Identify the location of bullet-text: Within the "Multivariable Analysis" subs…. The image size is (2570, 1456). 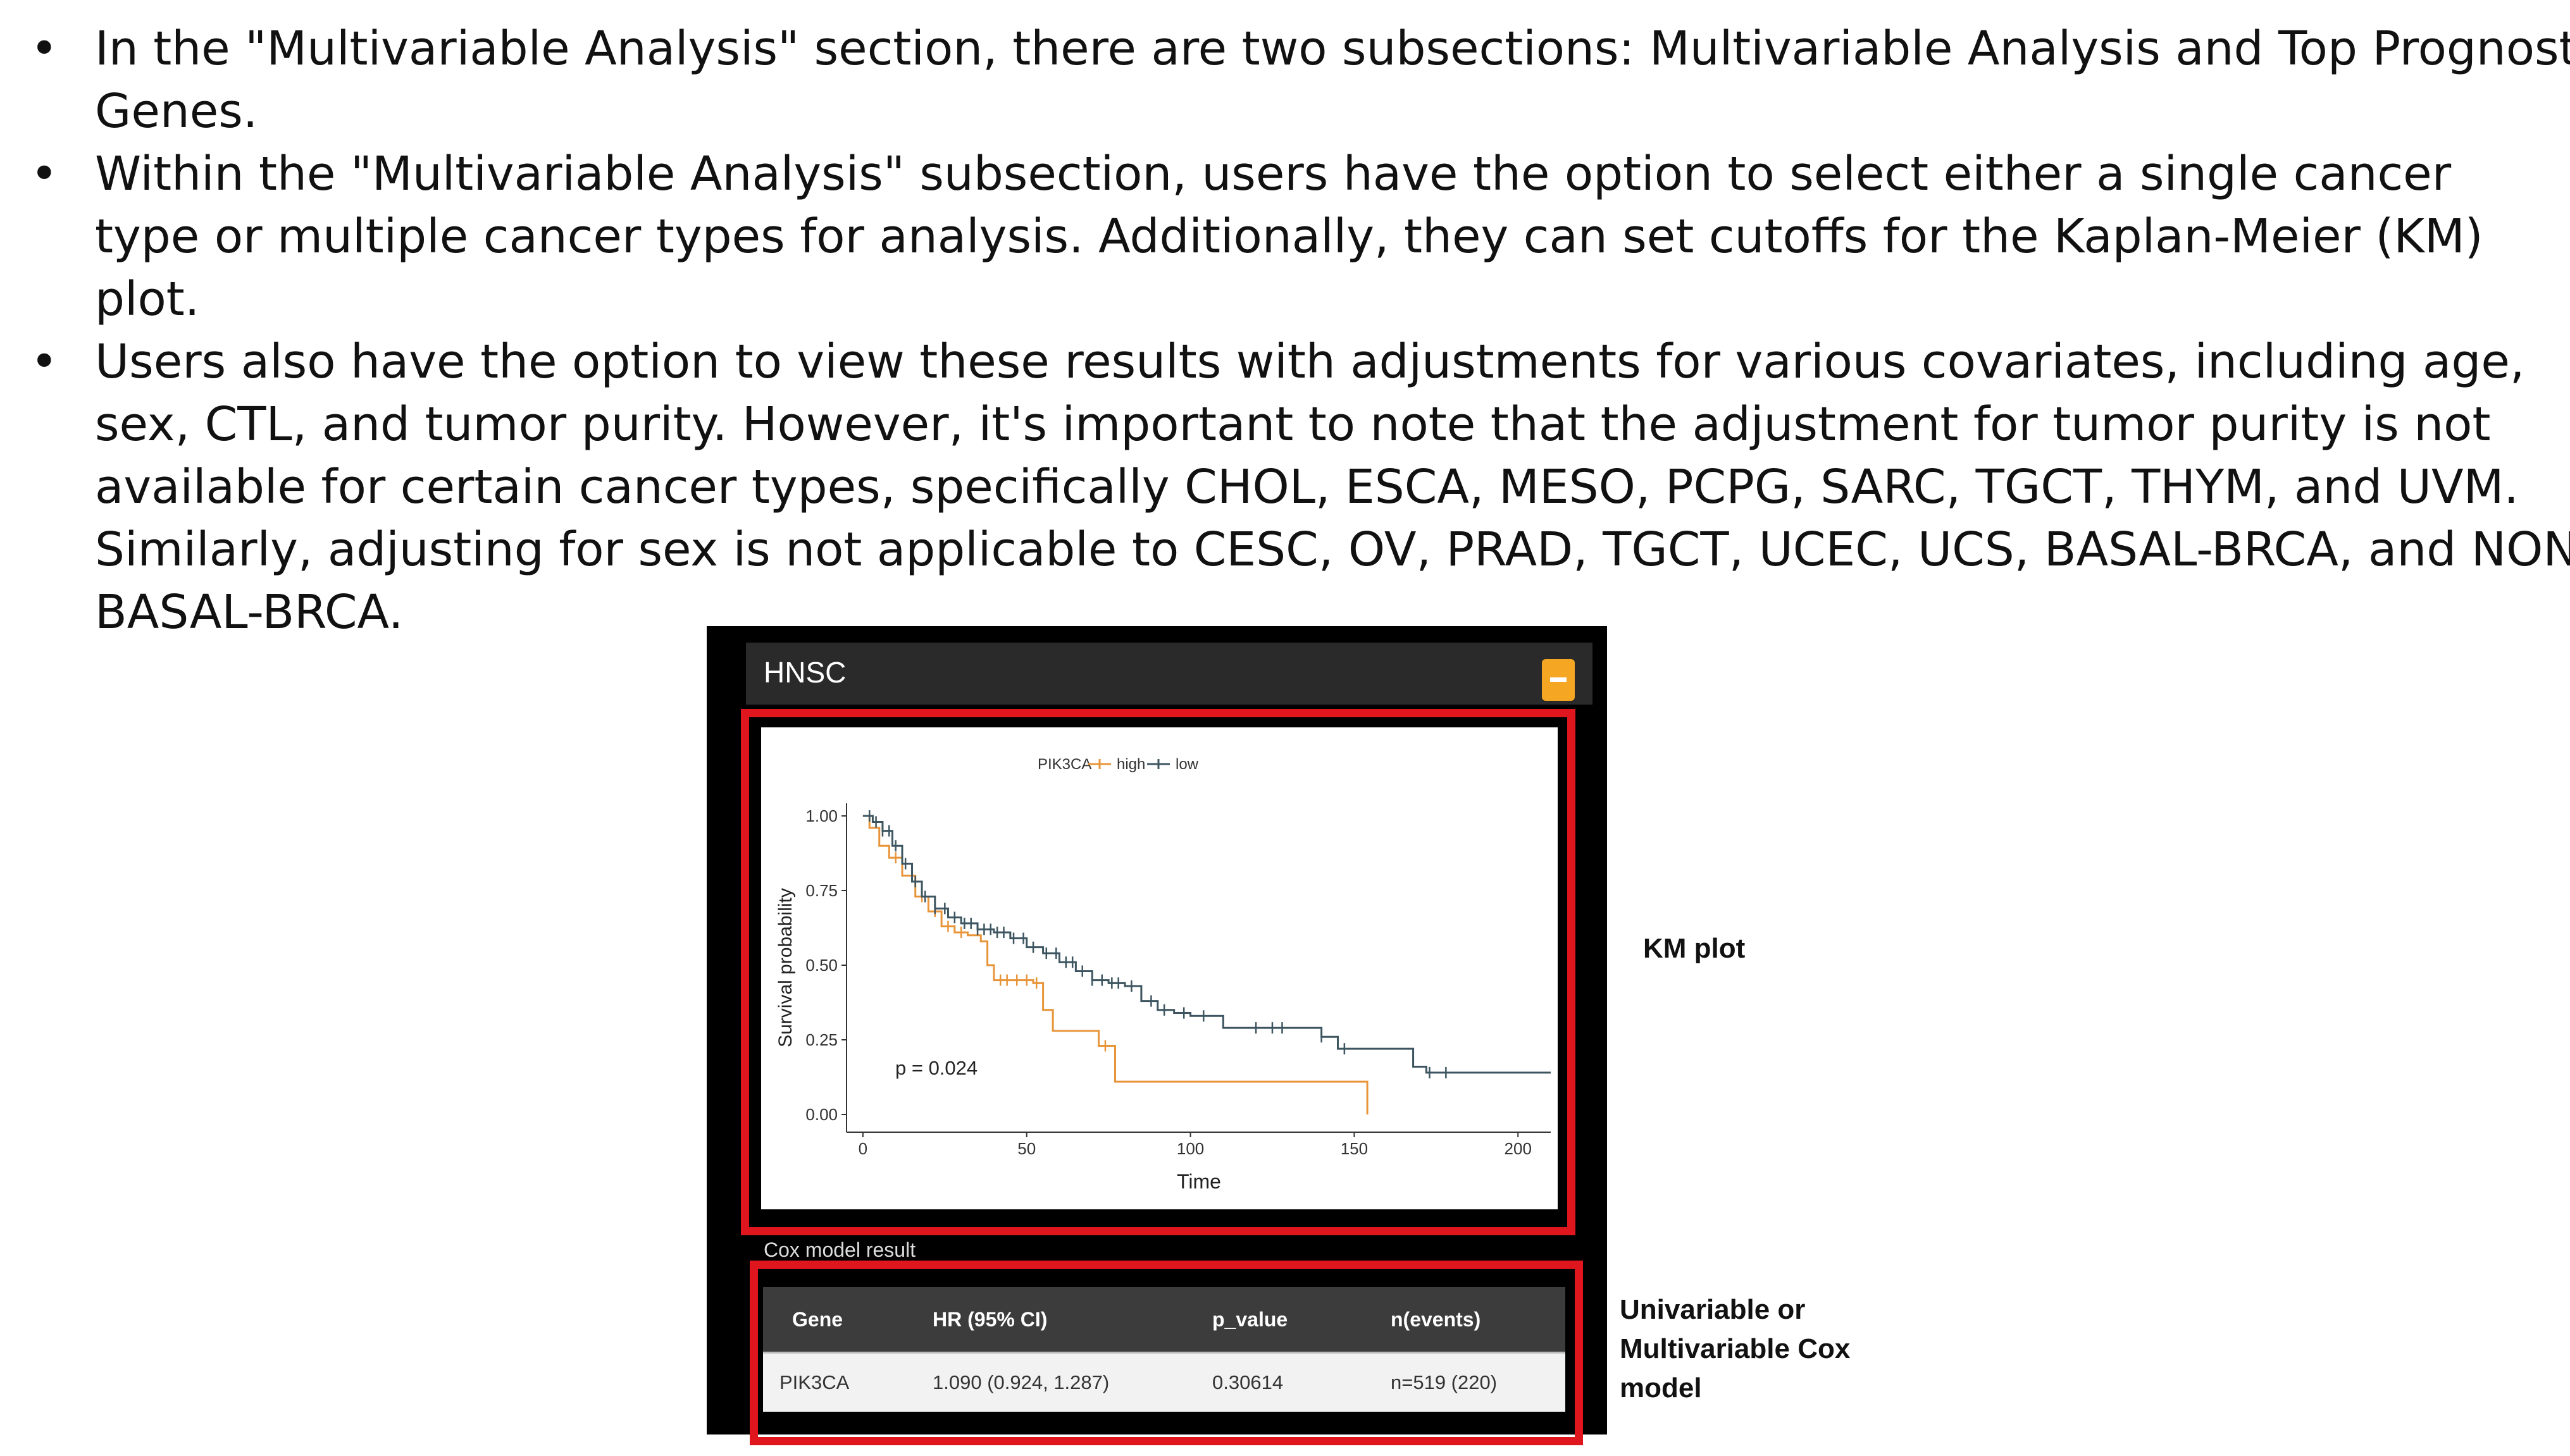
(1289, 236).